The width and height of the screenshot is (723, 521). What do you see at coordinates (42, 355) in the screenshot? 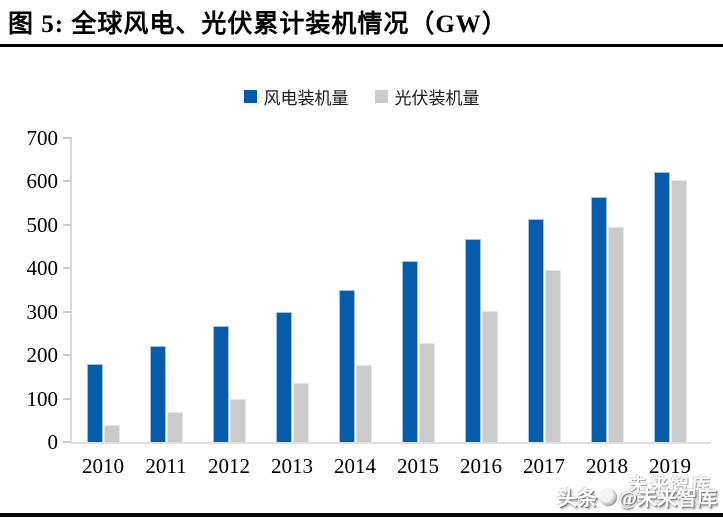
I see `y-axis-label-200: 200` at bounding box center [42, 355].